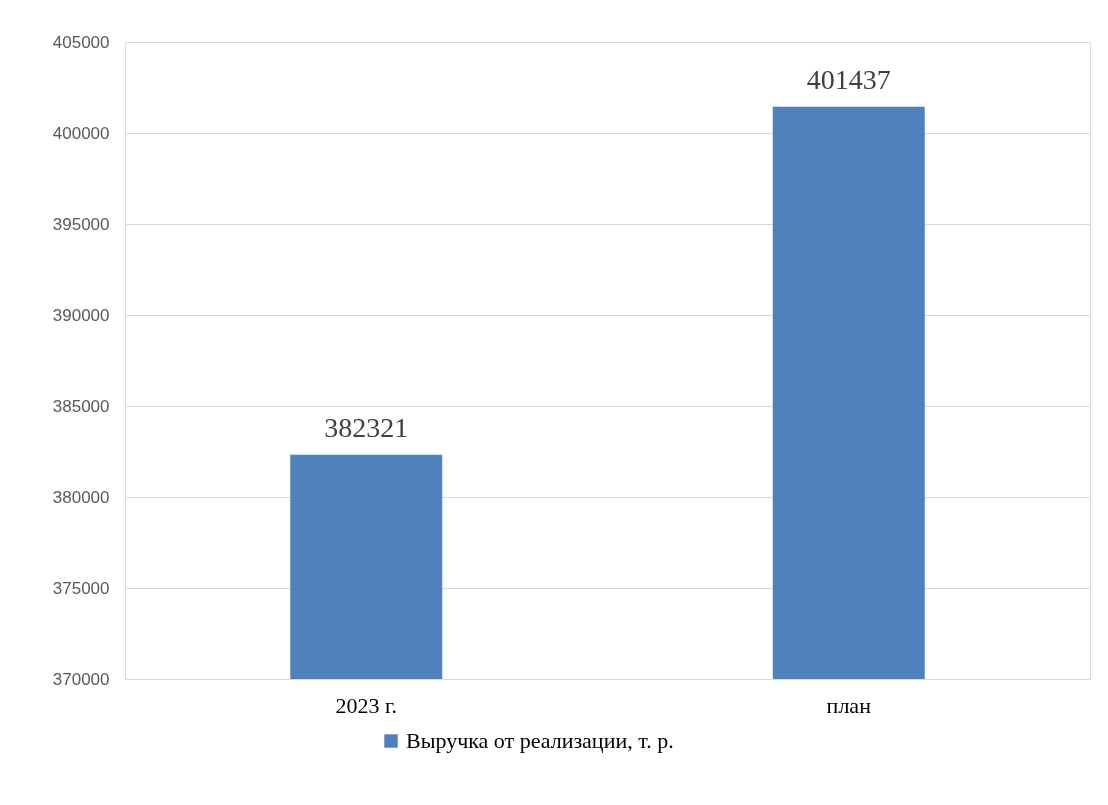 The height and width of the screenshot is (805, 1108). What do you see at coordinates (848, 79) in the screenshot?
I see `data-label: 401437` at bounding box center [848, 79].